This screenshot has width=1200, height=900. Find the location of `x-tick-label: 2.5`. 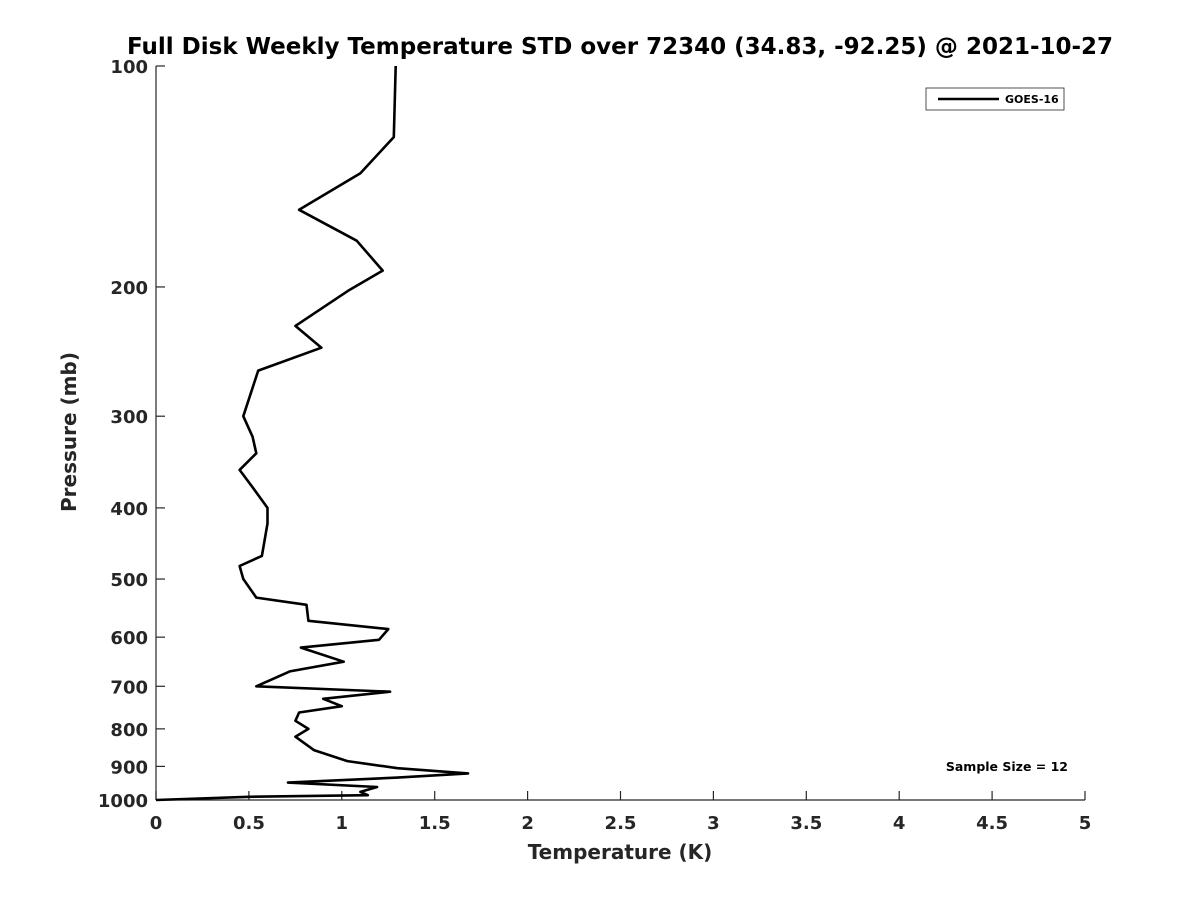

x-tick-label: 2.5 is located at coordinates (621, 823).